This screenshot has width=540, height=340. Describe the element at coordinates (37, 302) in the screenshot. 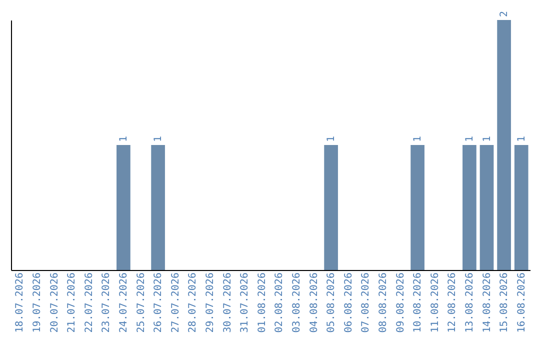

I see `x-tick-label: 19.07.2026` at that location.